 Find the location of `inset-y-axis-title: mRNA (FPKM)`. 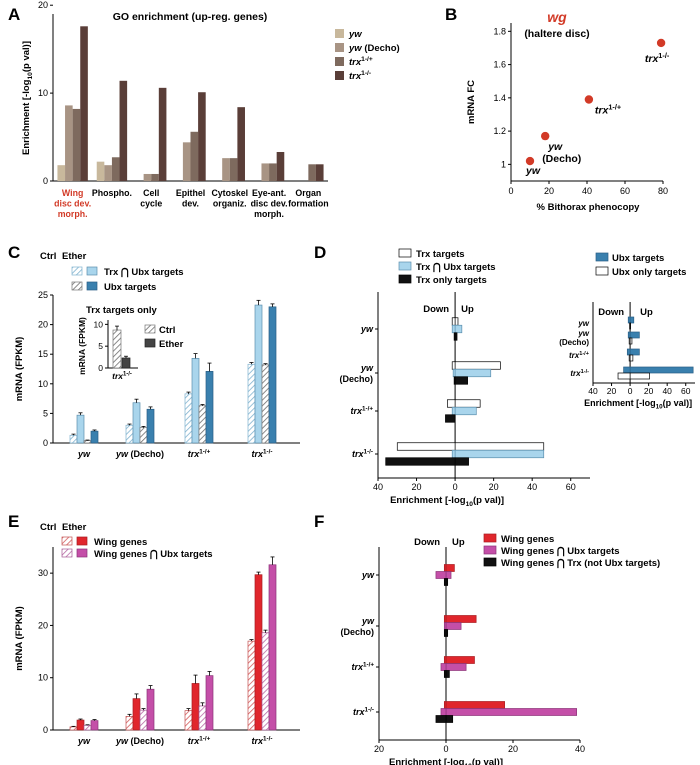

inset-y-axis-title: mRNA (FPKM) is located at coordinates (82, 346).